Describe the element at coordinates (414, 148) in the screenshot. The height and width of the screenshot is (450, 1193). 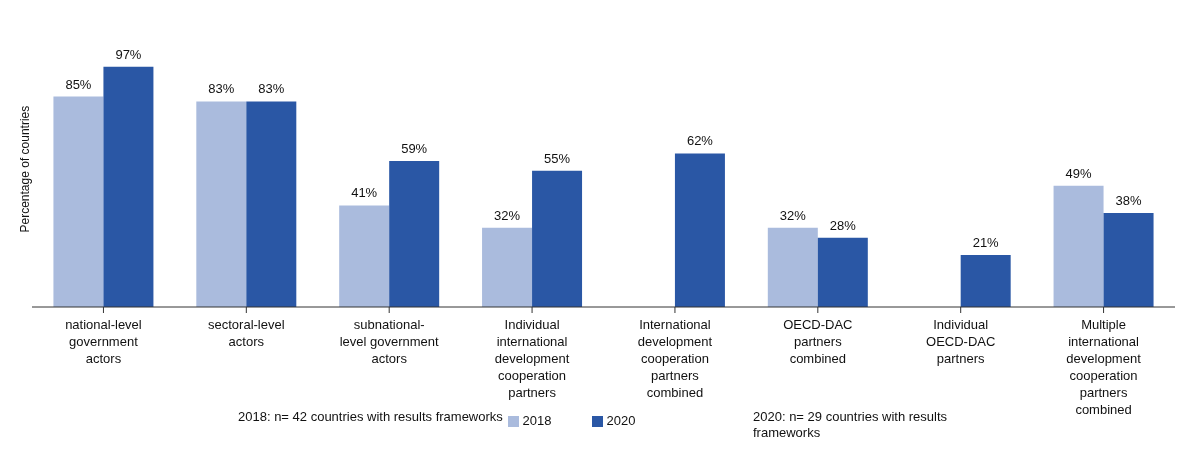
I see `data-label: 59%` at that location.